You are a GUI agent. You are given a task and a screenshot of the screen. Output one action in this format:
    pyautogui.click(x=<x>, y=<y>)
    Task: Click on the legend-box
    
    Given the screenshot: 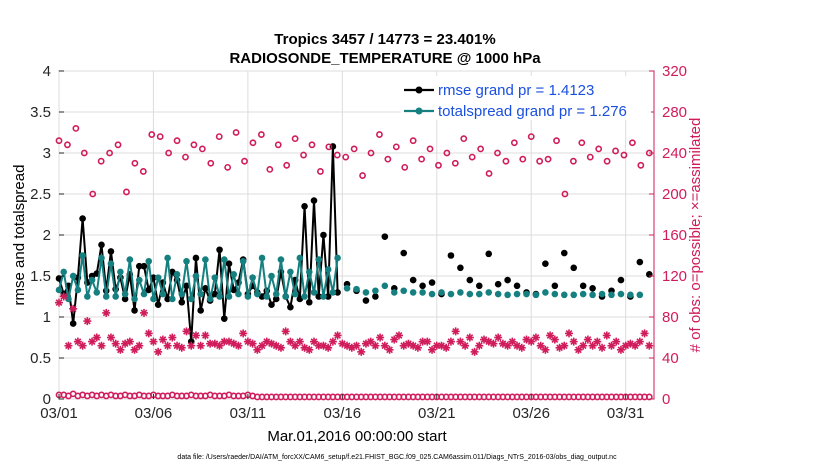 What is the action you would take?
    pyautogui.click(x=526, y=98)
    